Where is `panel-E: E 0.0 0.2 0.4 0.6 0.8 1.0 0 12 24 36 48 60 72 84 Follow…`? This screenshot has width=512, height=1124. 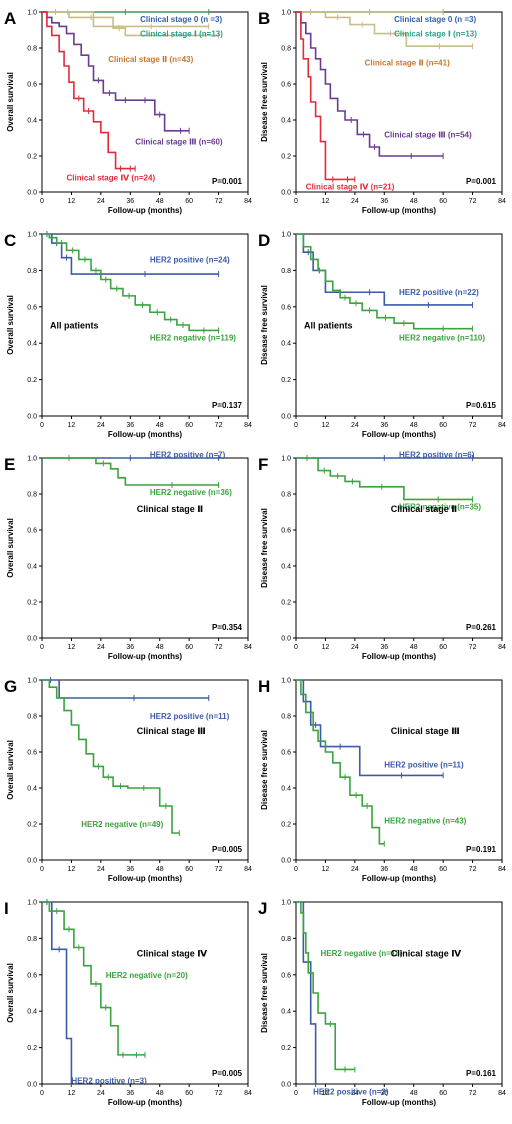 panel-E: E 0.0 0.2 0.4 0.6 0.8 1.0 0 12 24 36 48 60 72 84 Follow… is located at coordinates (128, 555).